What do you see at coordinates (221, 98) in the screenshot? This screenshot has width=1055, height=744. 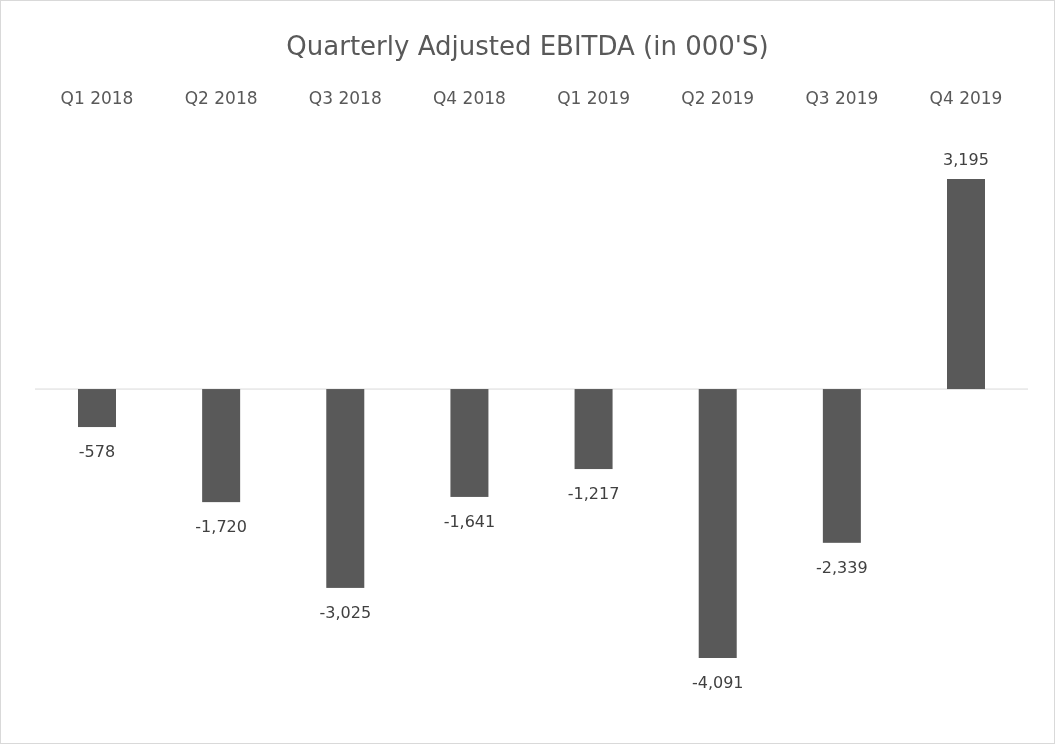 I see `x-tick-label: Q2 2018` at bounding box center [221, 98].